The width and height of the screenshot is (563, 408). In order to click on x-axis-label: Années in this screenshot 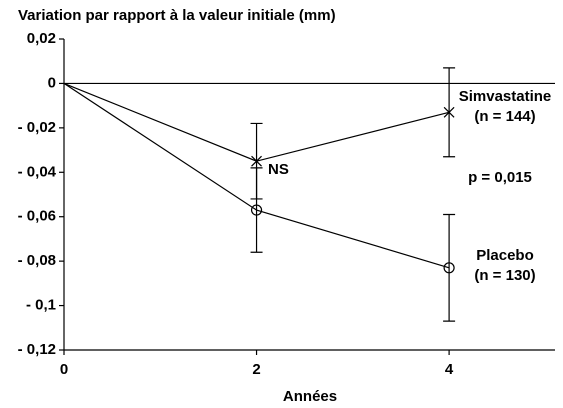, I will do `click(310, 396)`.